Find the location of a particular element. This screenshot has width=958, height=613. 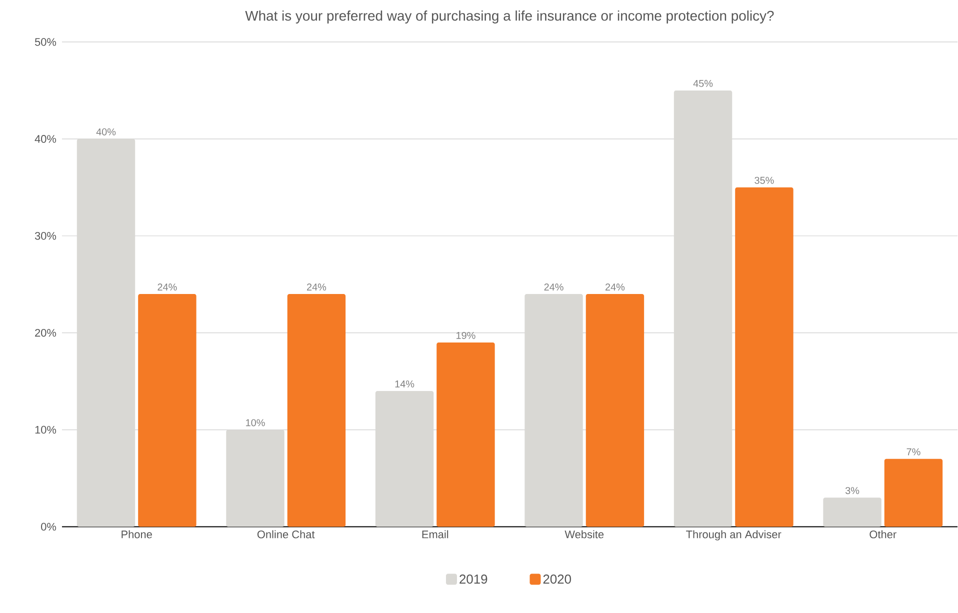

data-label: 7% is located at coordinates (913, 452).